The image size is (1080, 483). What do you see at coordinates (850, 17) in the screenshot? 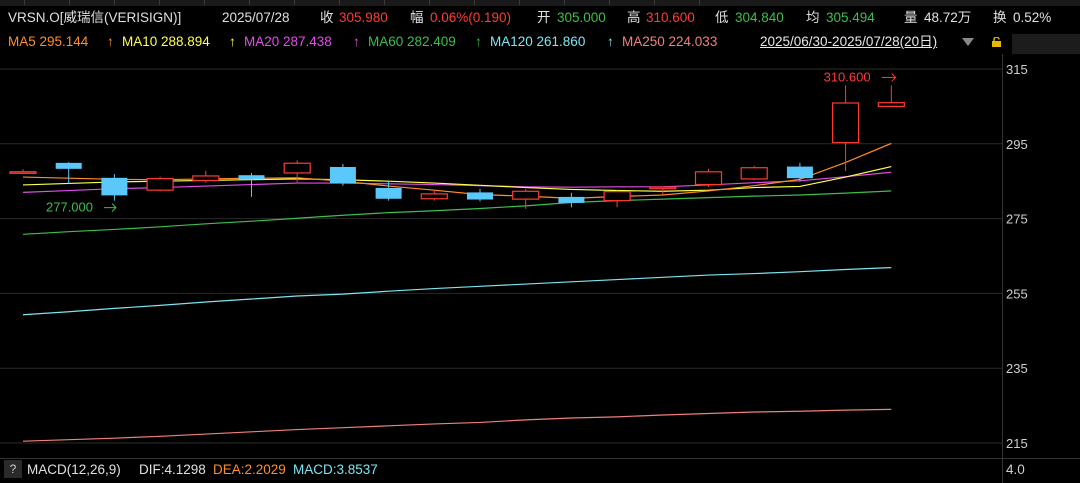
I see `avg-value: 305.494` at bounding box center [850, 17].